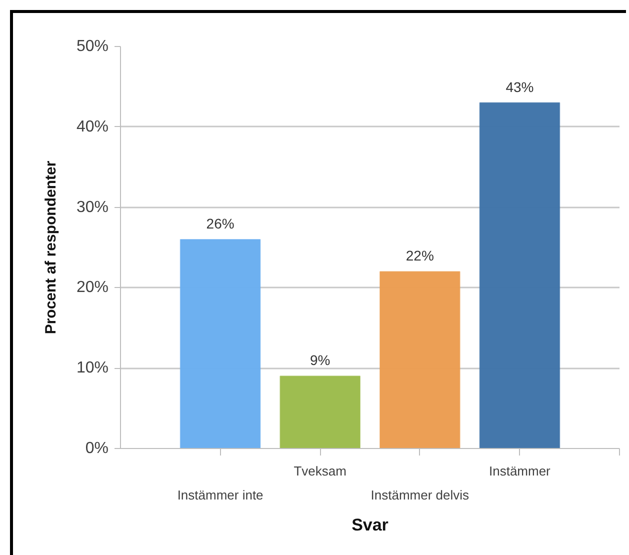 Image resolution: width=629 pixels, height=555 pixels. I want to click on data-label: 9%, so click(320, 360).